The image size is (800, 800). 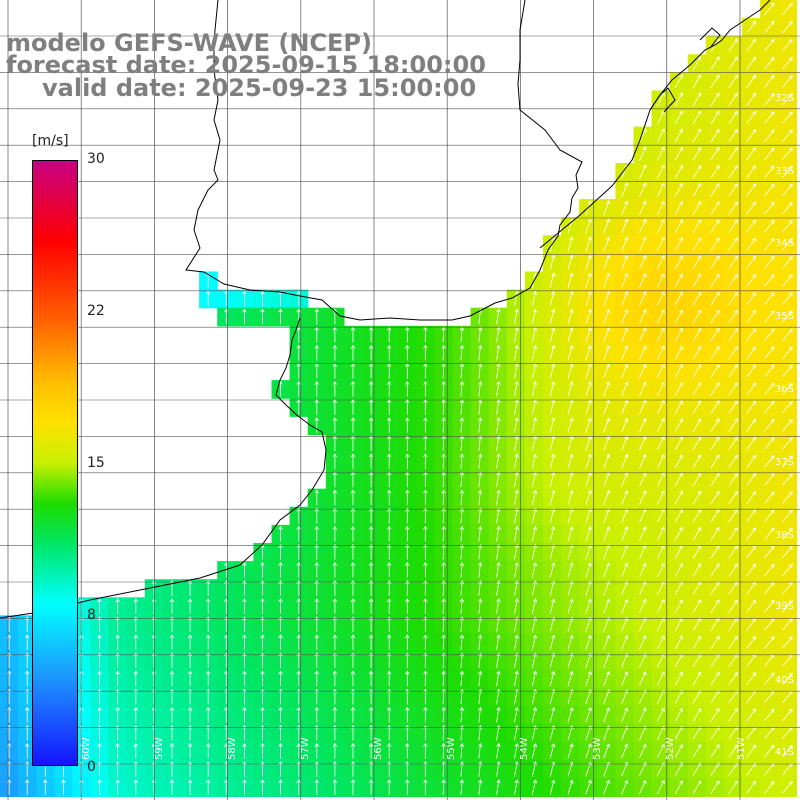 I want to click on colorbar-tick-8: 8, so click(x=91, y=615).